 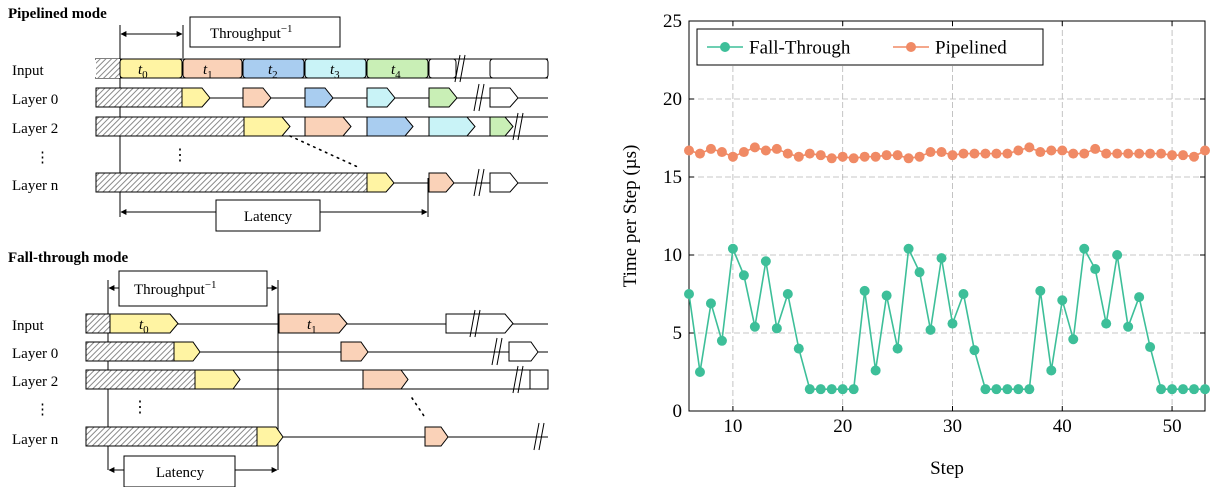 What do you see at coordinates (519, 68) in the screenshot?
I see `pipelined-input-after` at bounding box center [519, 68].